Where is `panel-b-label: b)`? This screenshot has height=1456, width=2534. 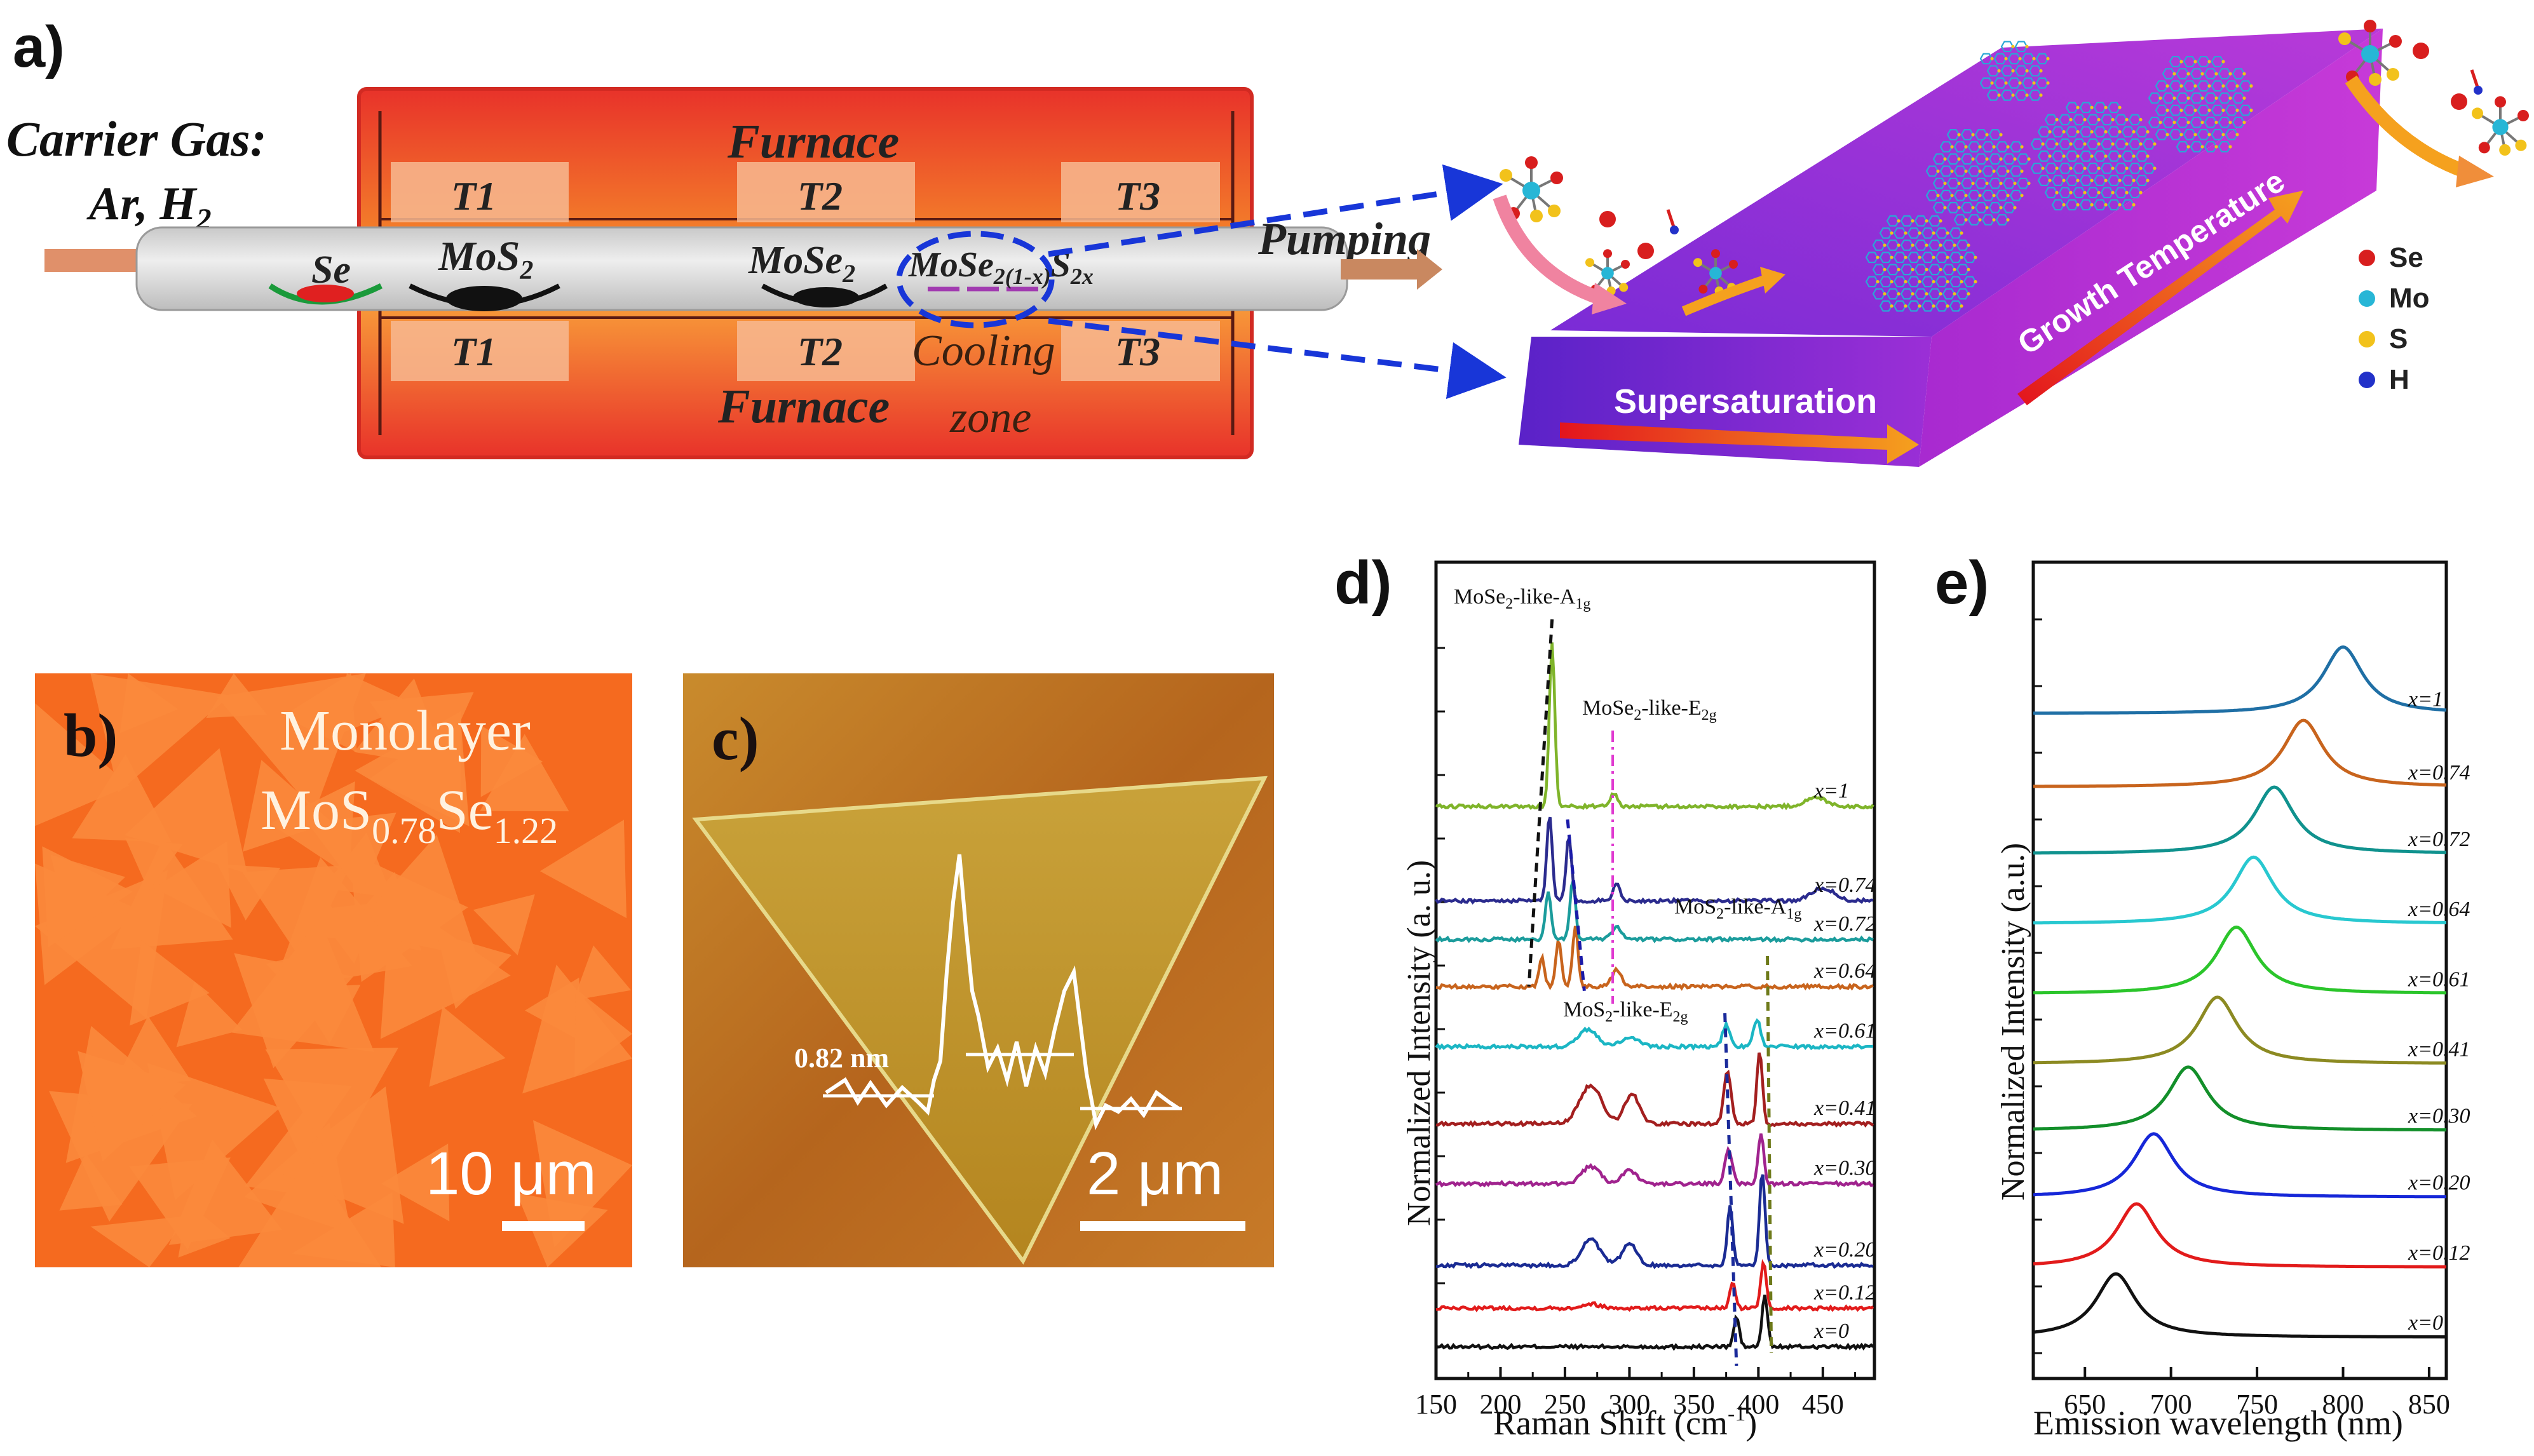 panel-b-label: b) is located at coordinates (91, 735).